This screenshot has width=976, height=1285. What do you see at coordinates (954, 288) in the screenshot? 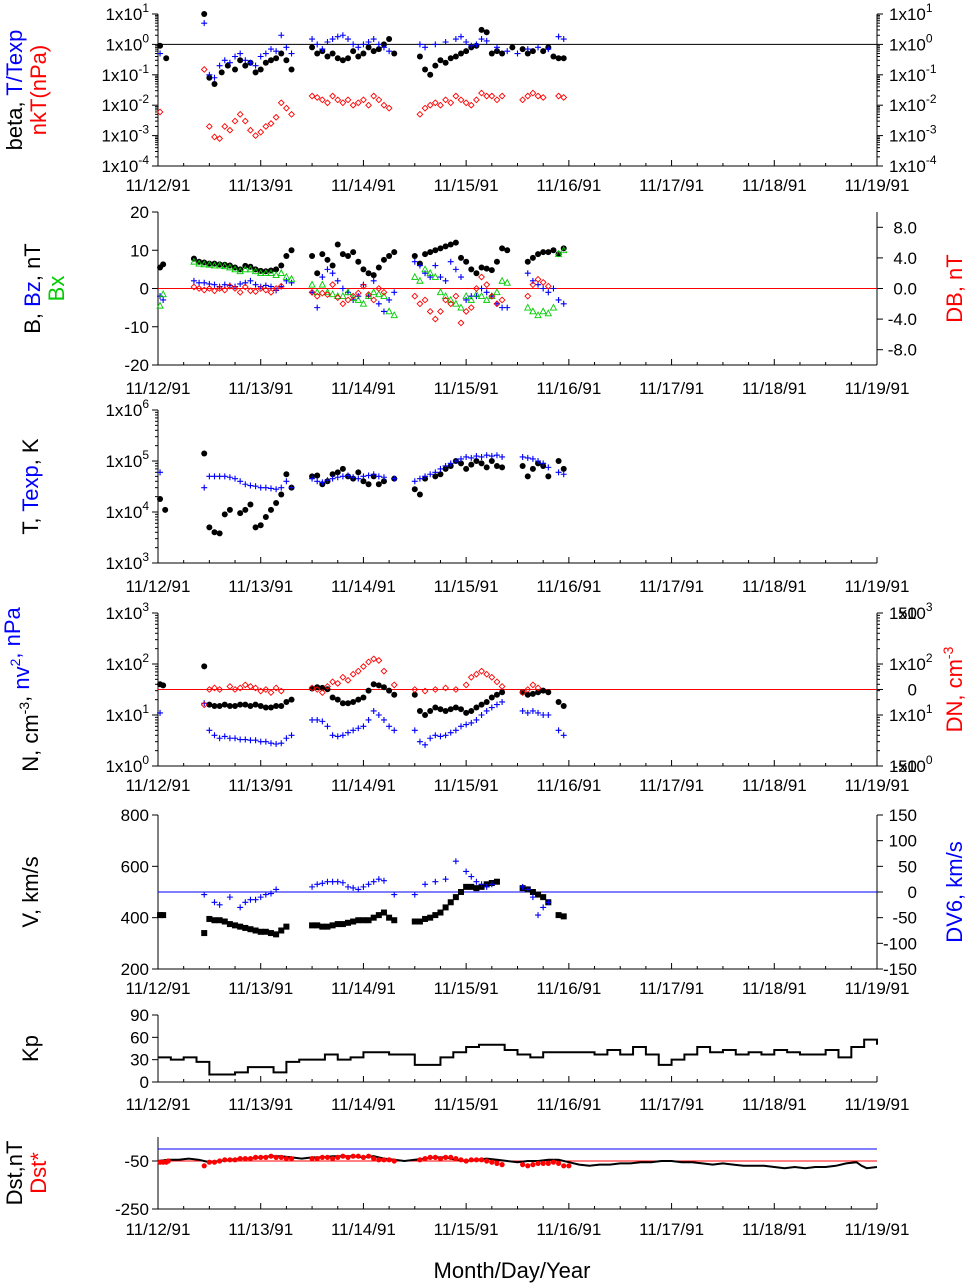
I see `y-right-axis-title: DB, nT` at bounding box center [954, 288].